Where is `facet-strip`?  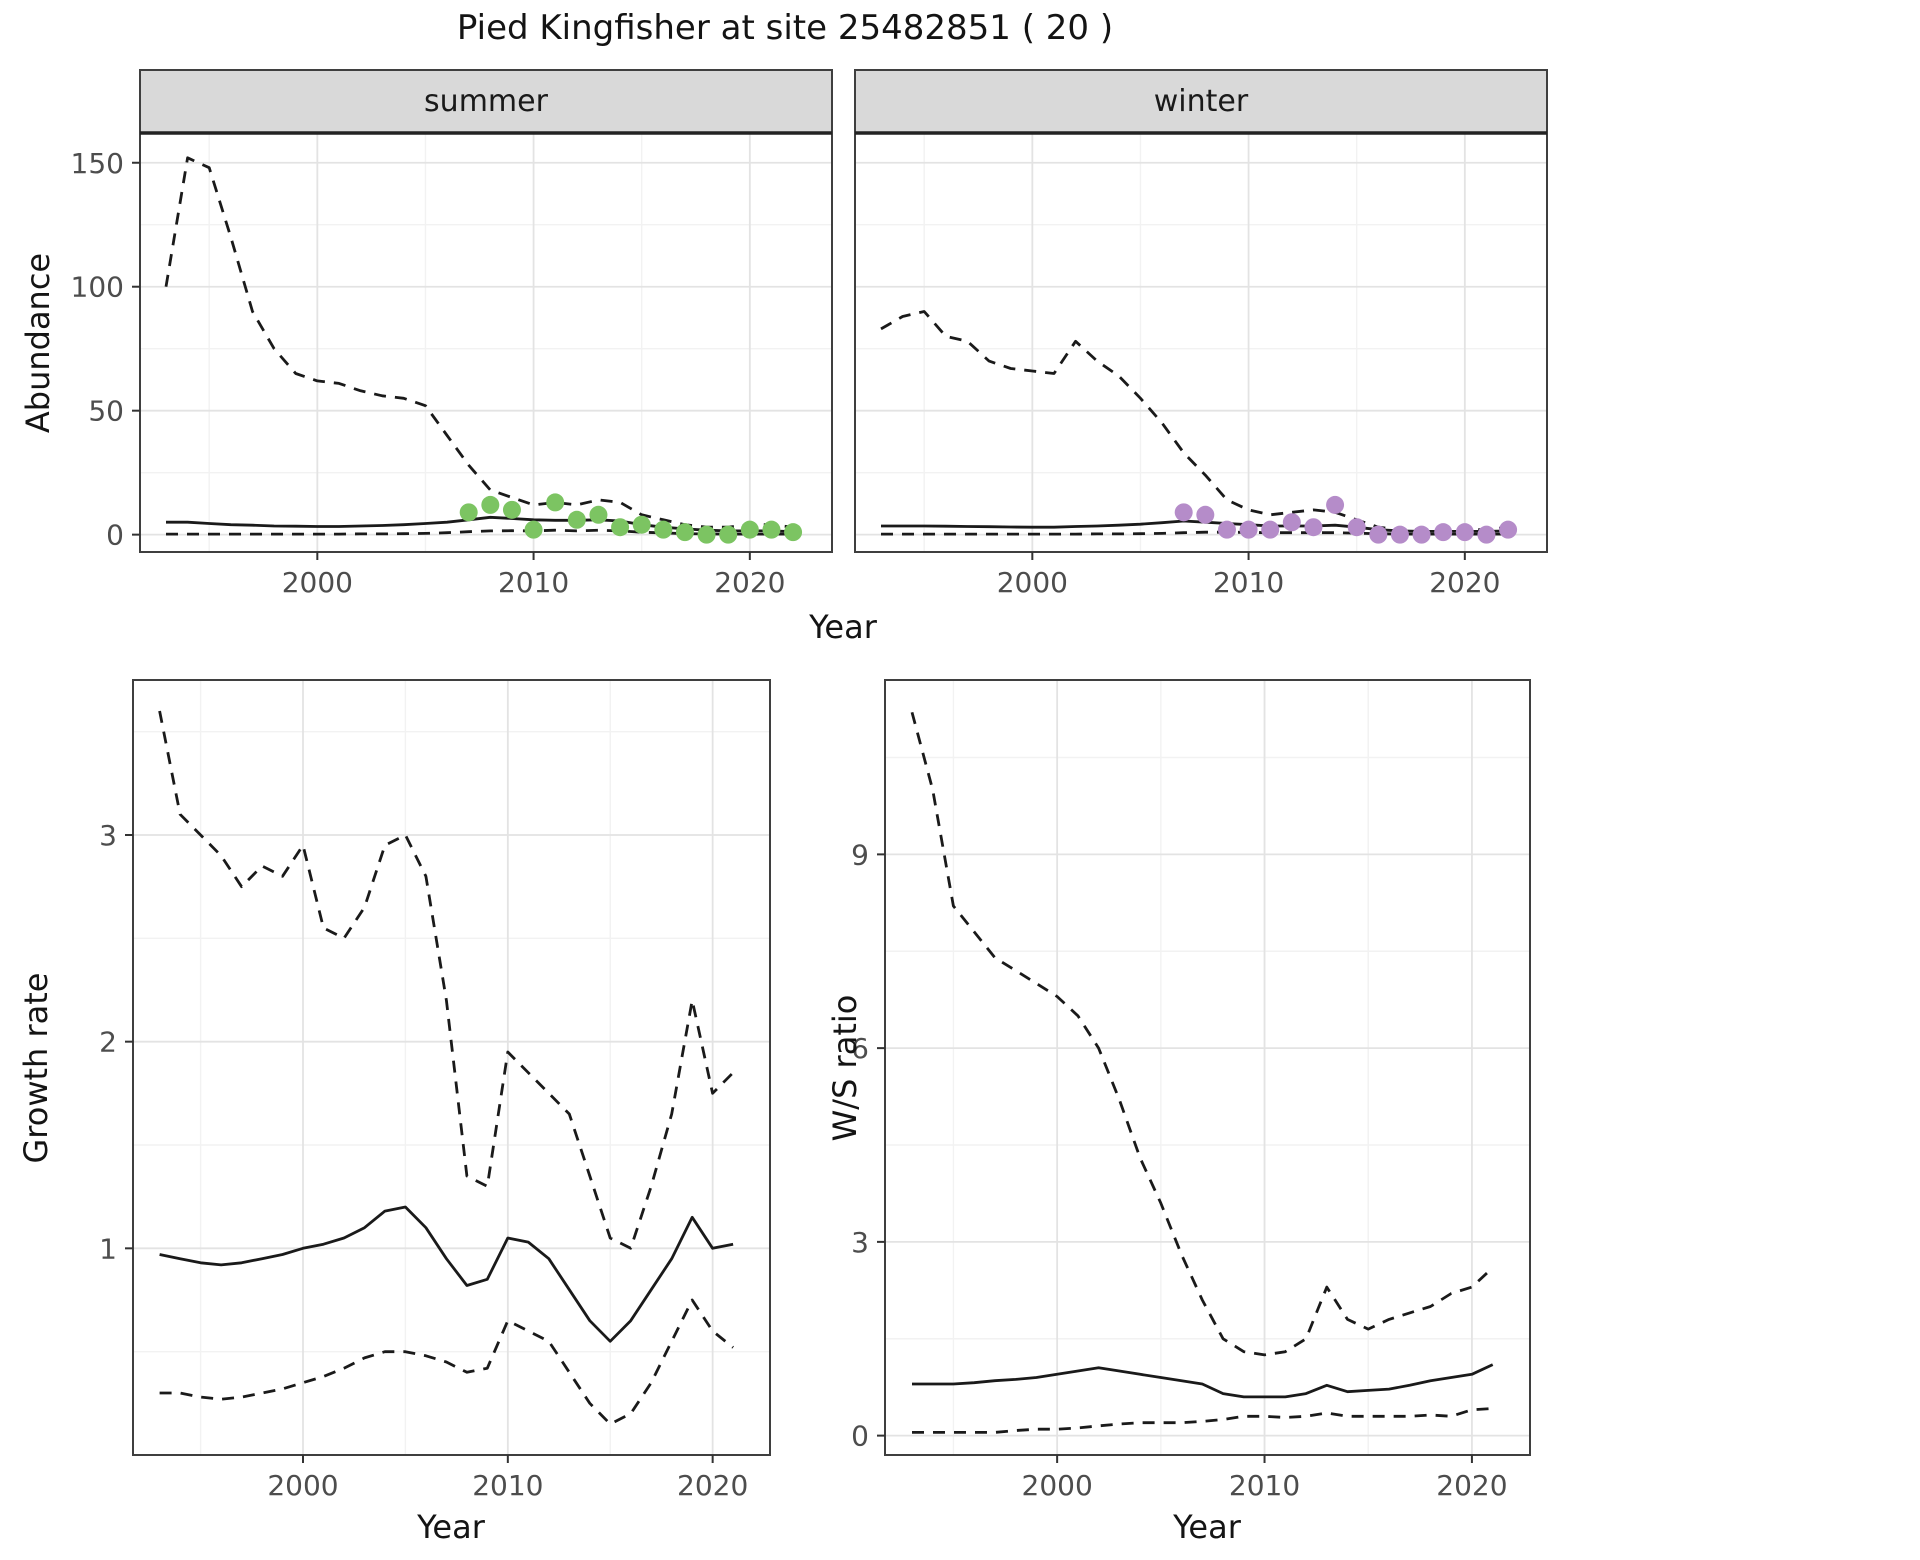 facet-strip is located at coordinates (1201, 101).